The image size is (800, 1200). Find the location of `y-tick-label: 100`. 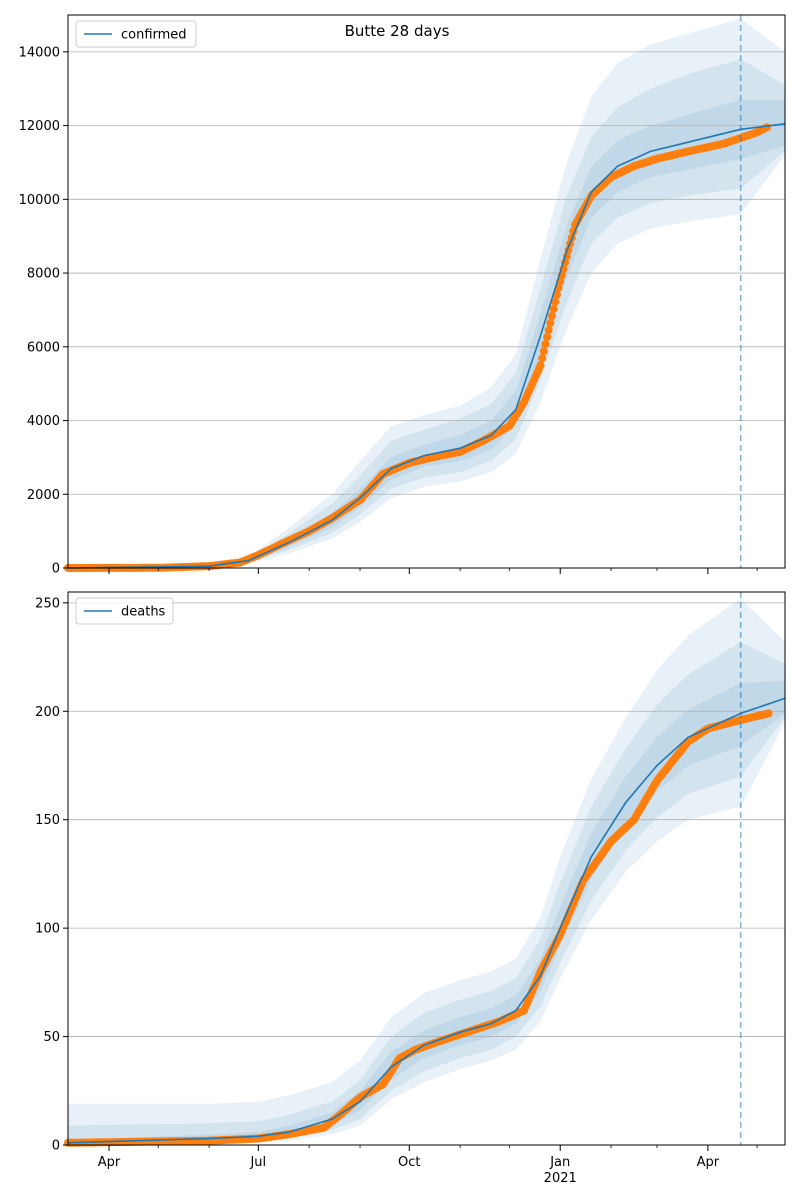

y-tick-label: 100 is located at coordinates (47, 929).